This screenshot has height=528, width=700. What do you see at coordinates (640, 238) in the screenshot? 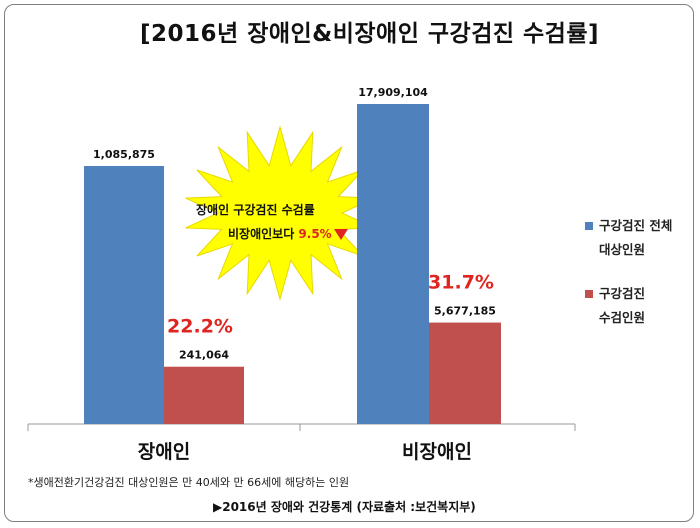
I see `legend-item-target: 구강검진 전체 대상인원` at bounding box center [640, 238].